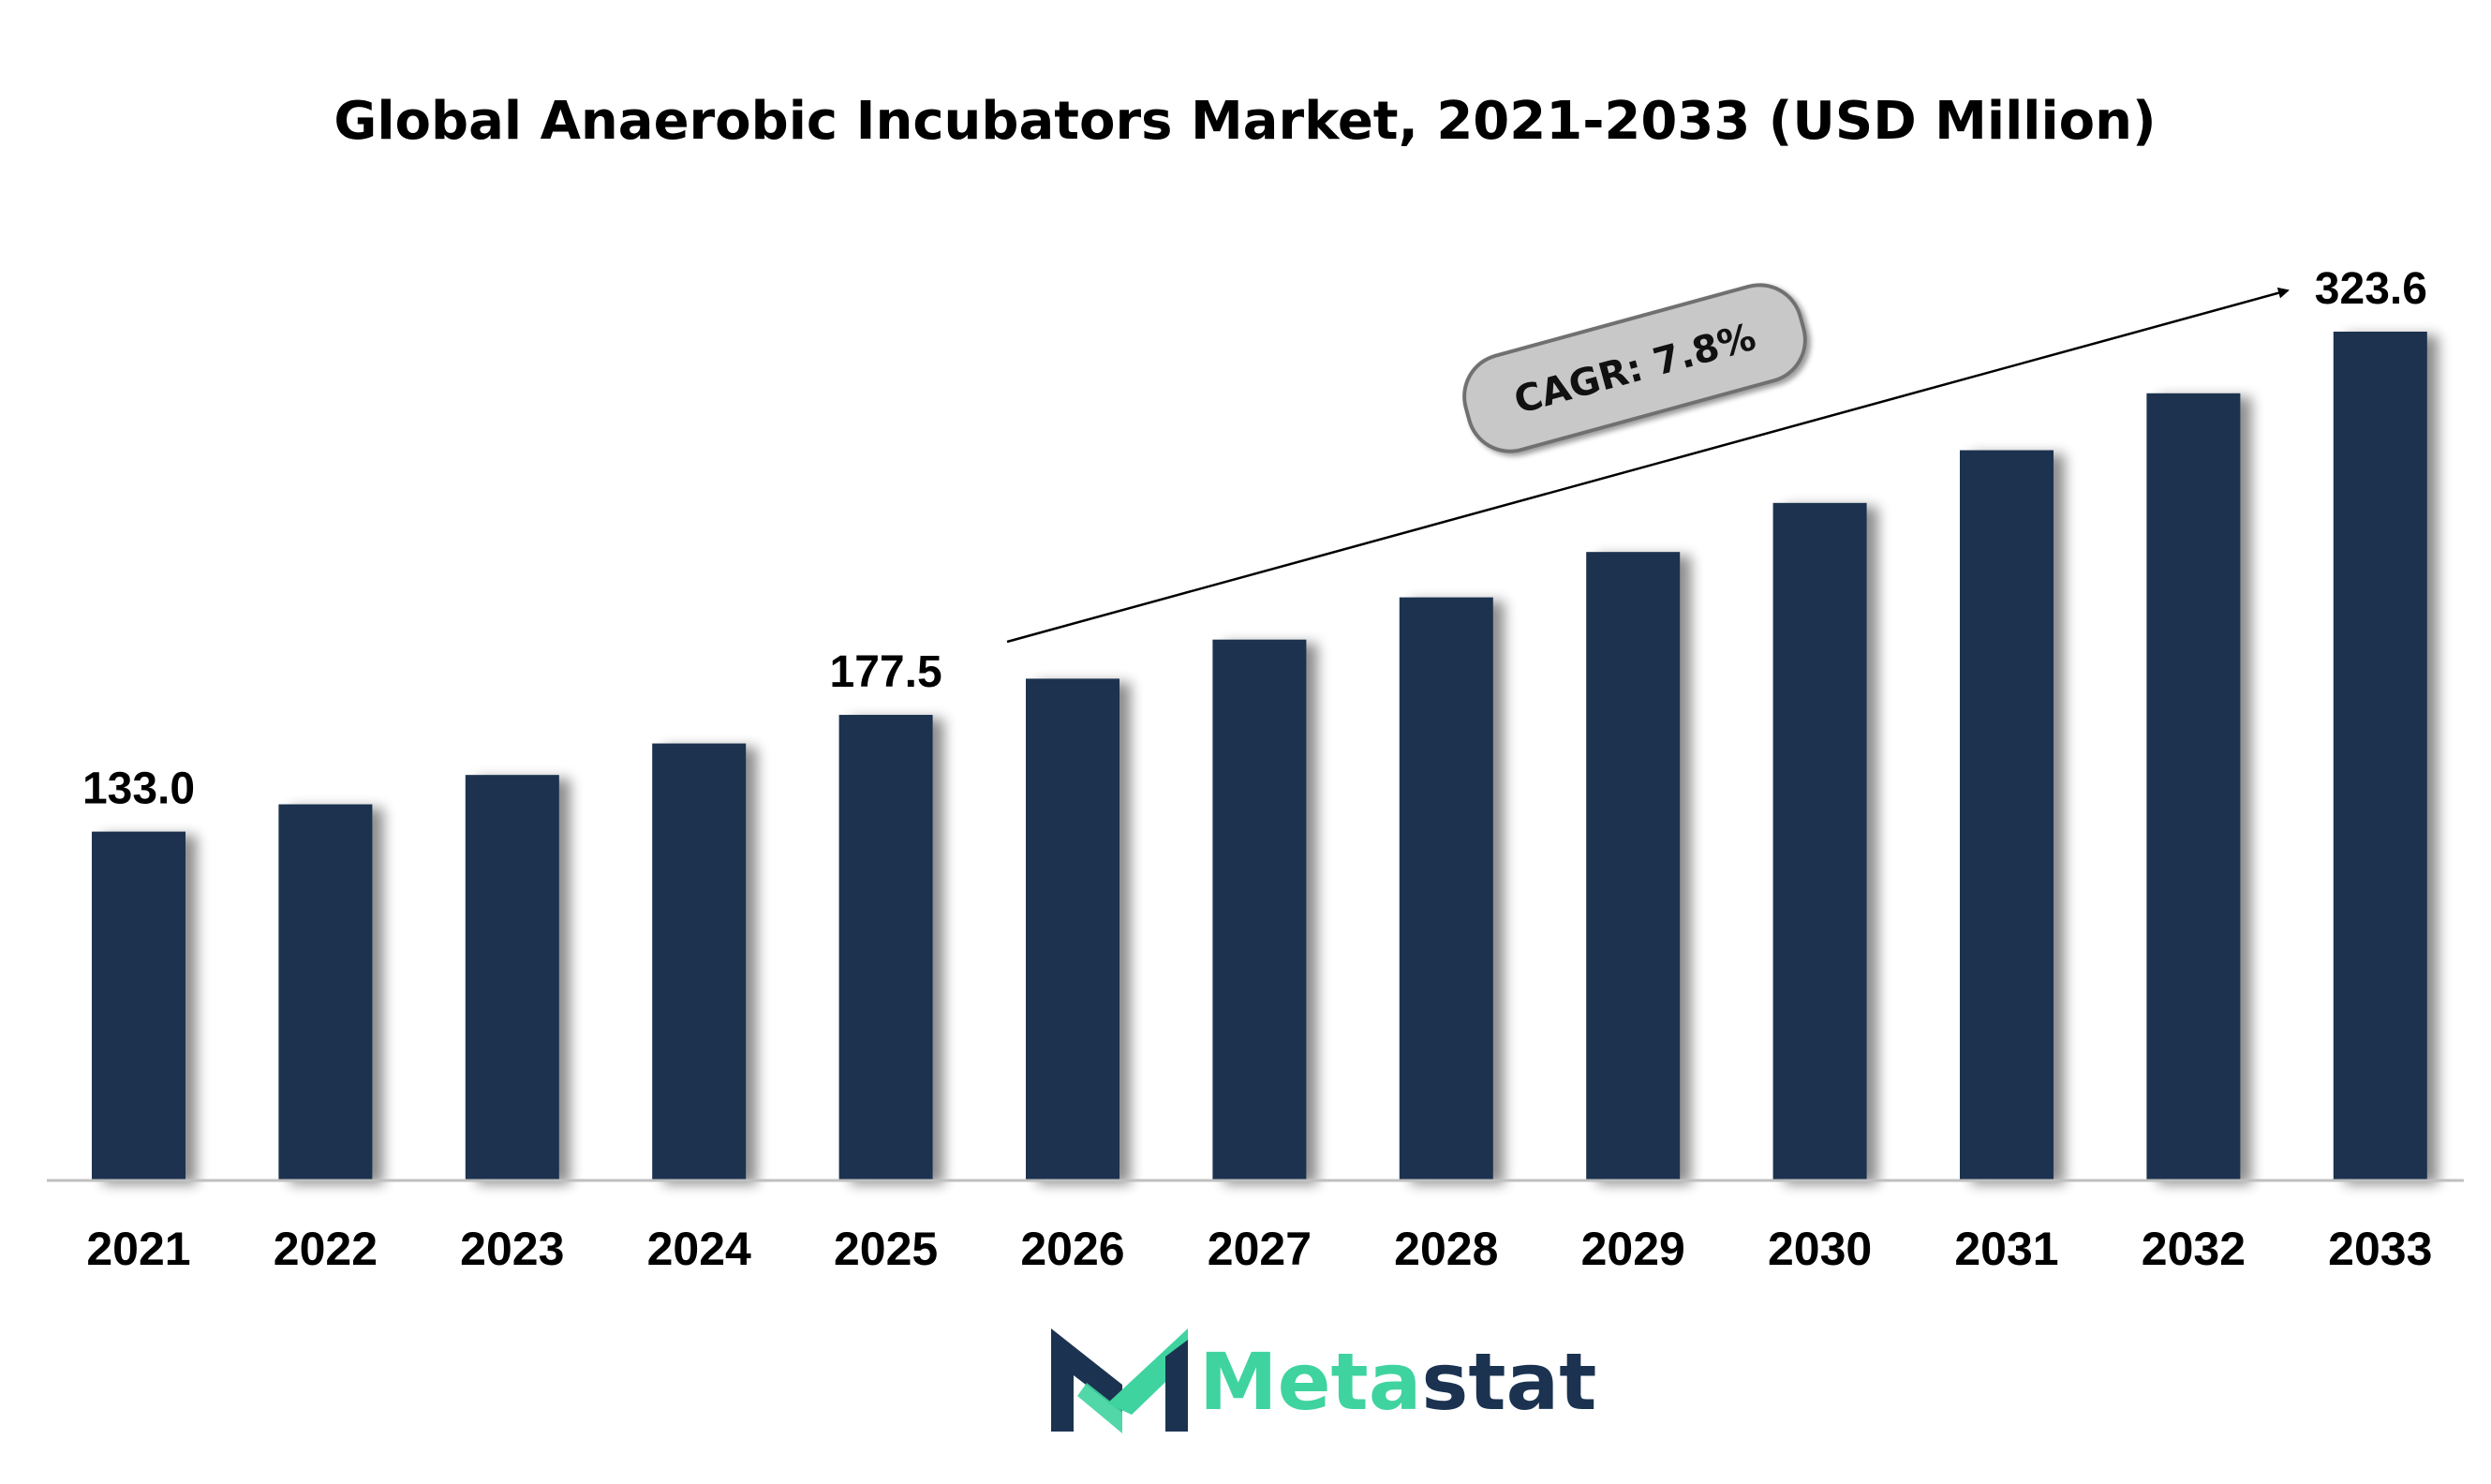 The image size is (2491, 1484). I want to click on bar-2025, so click(886, 947).